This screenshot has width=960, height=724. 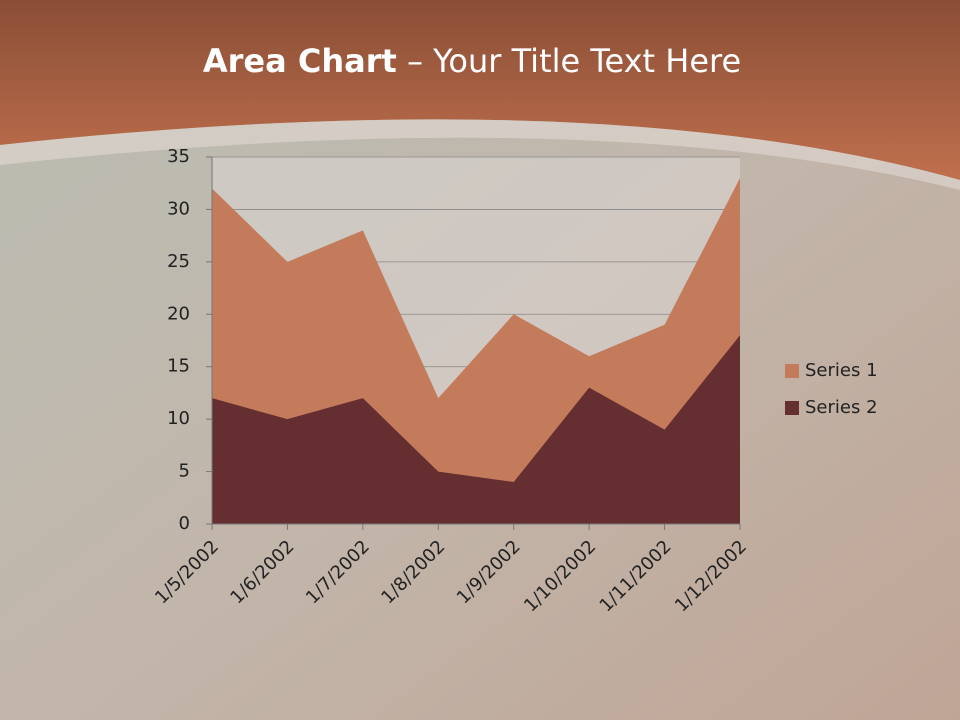 I want to click on header-curve, so click(x=480, y=154).